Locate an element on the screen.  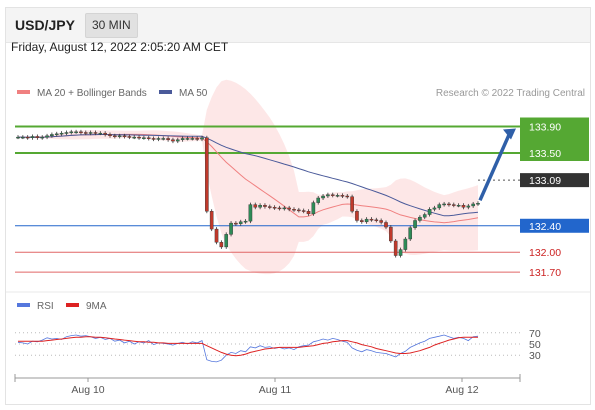
rsi-ma-line is located at coordinates (248, 346).